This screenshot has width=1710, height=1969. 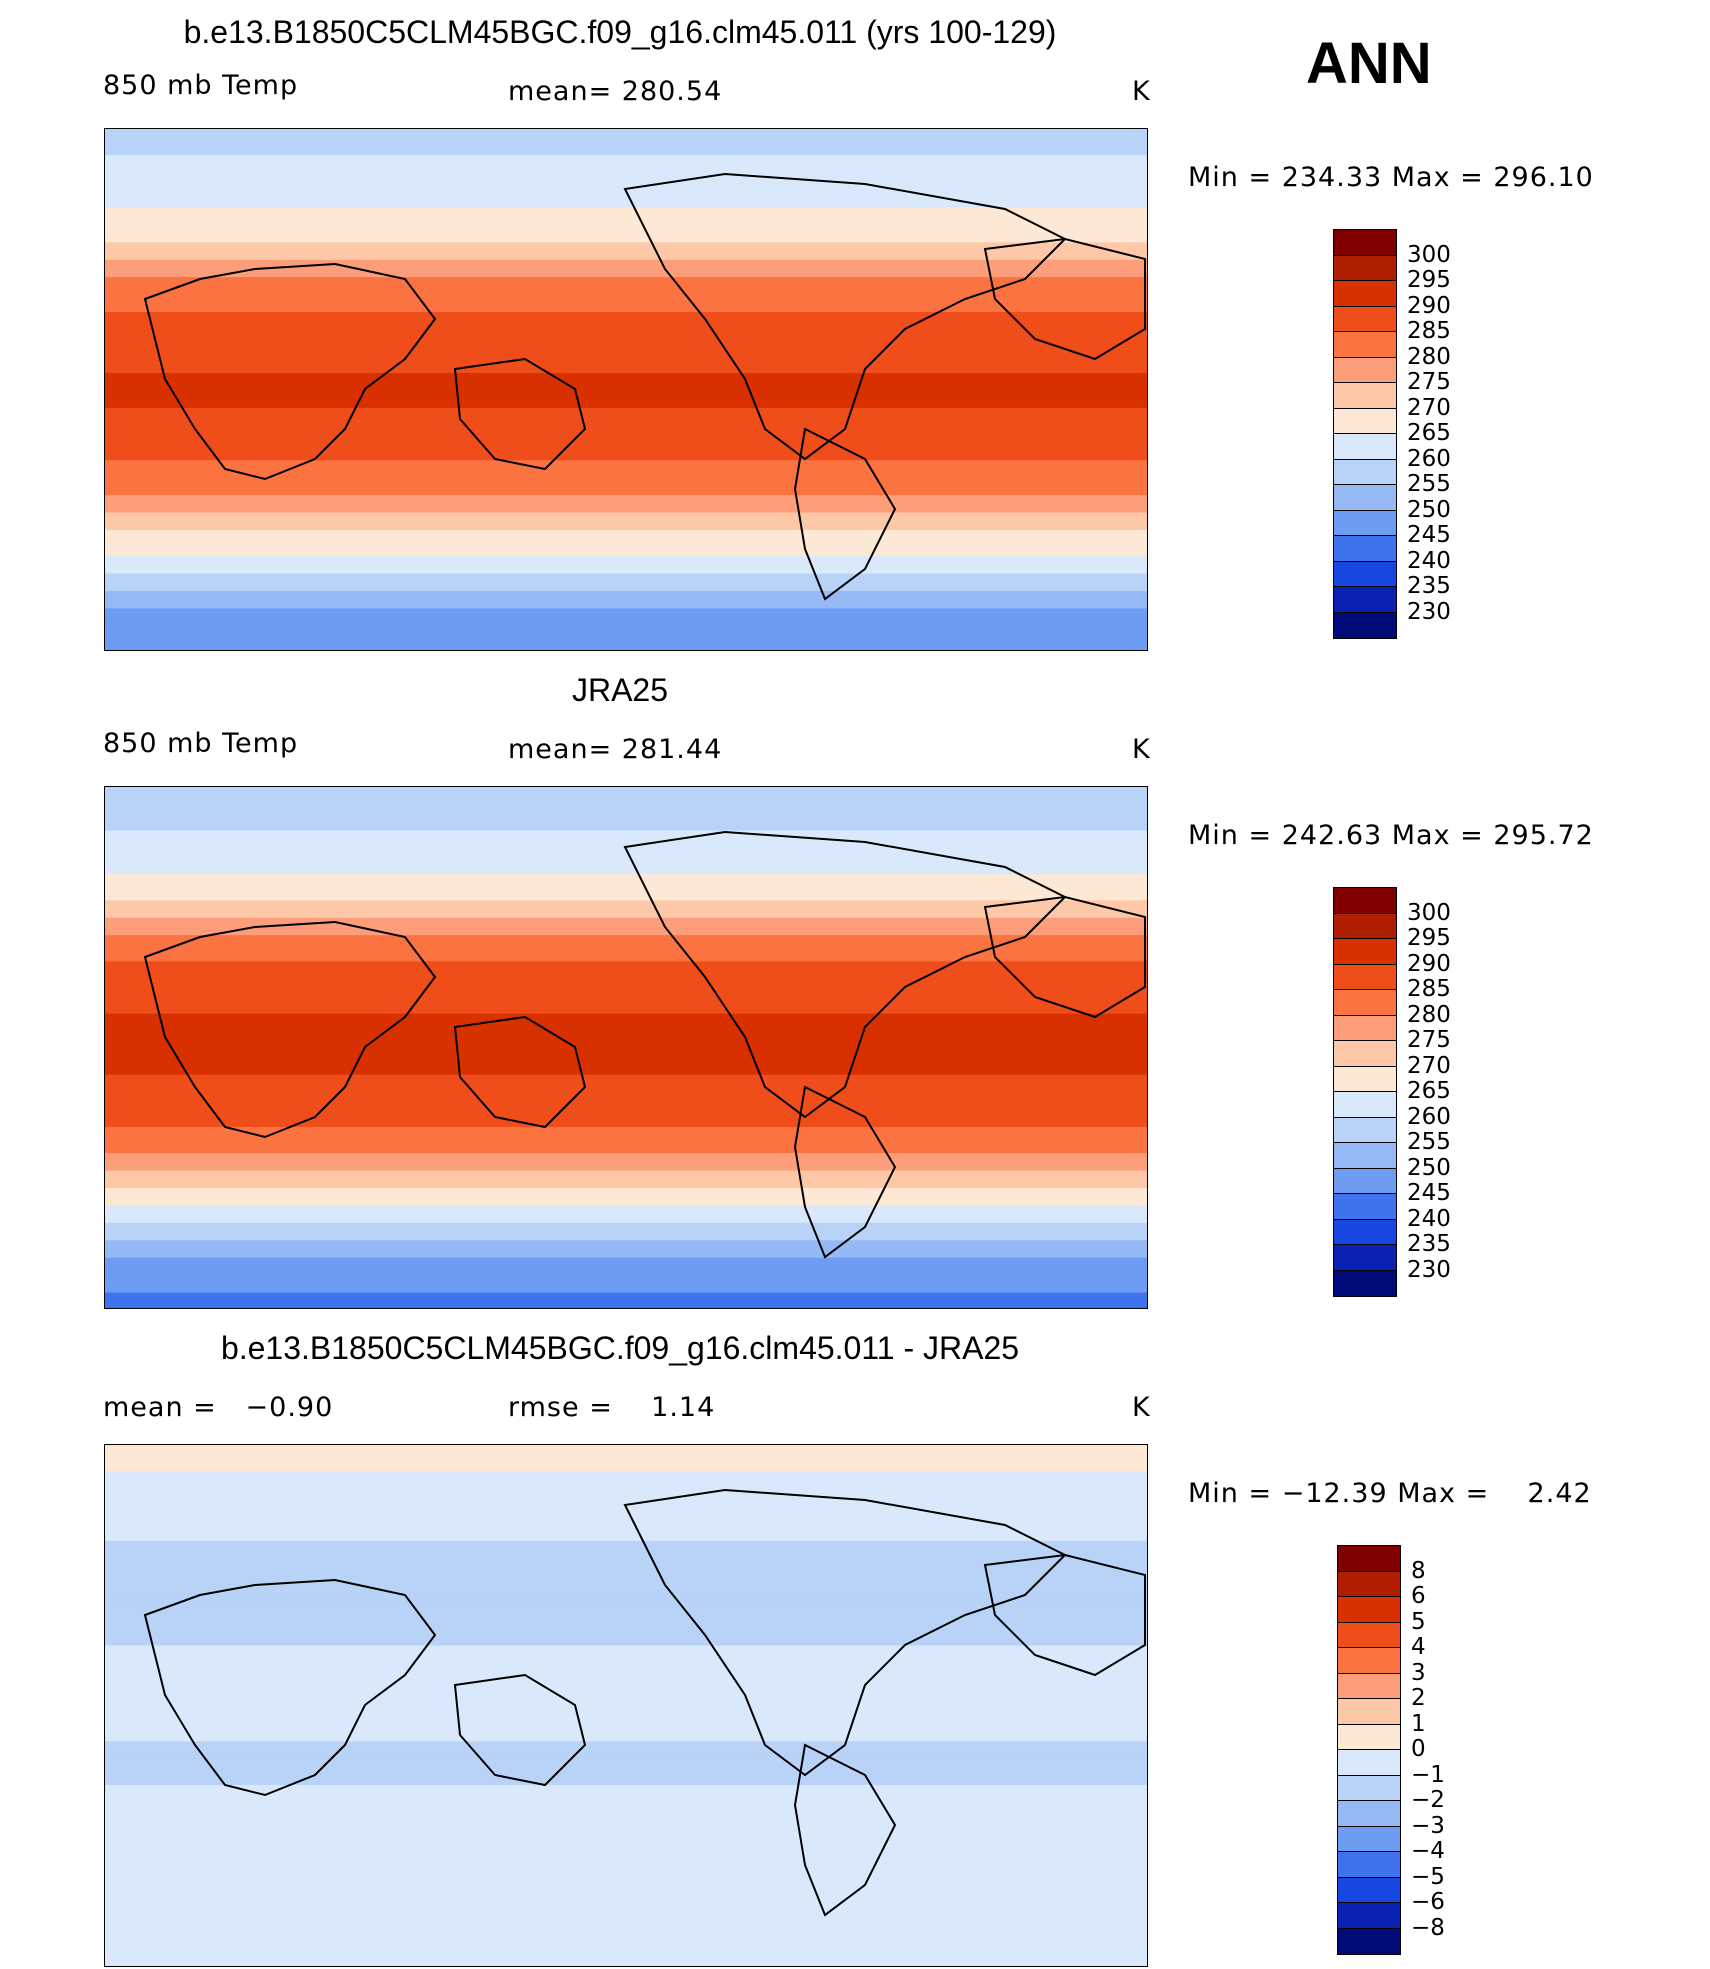 I want to click on colorbar-tick-label: 245, so click(x=1429, y=1193).